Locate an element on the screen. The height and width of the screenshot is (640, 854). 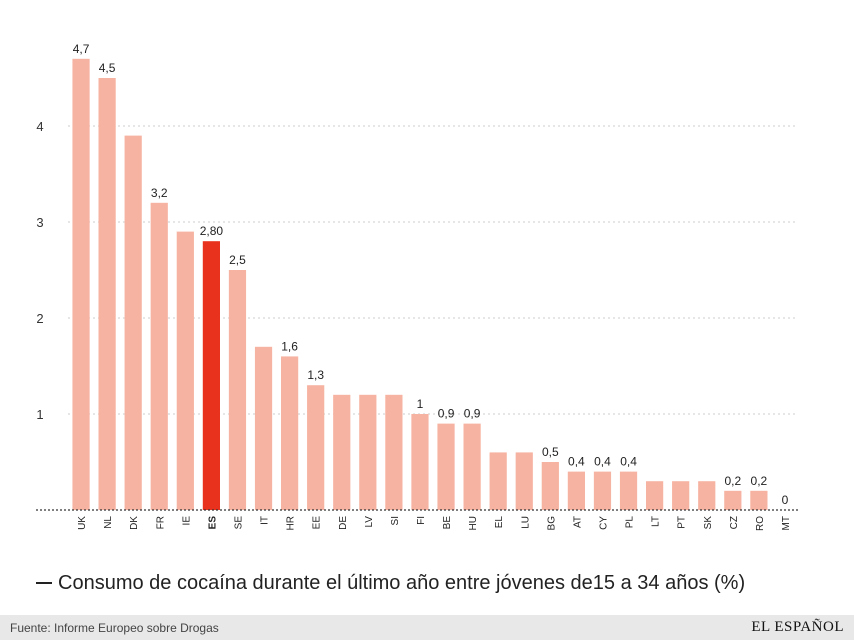
x-tick-label: IT is located at coordinates (265, 520).